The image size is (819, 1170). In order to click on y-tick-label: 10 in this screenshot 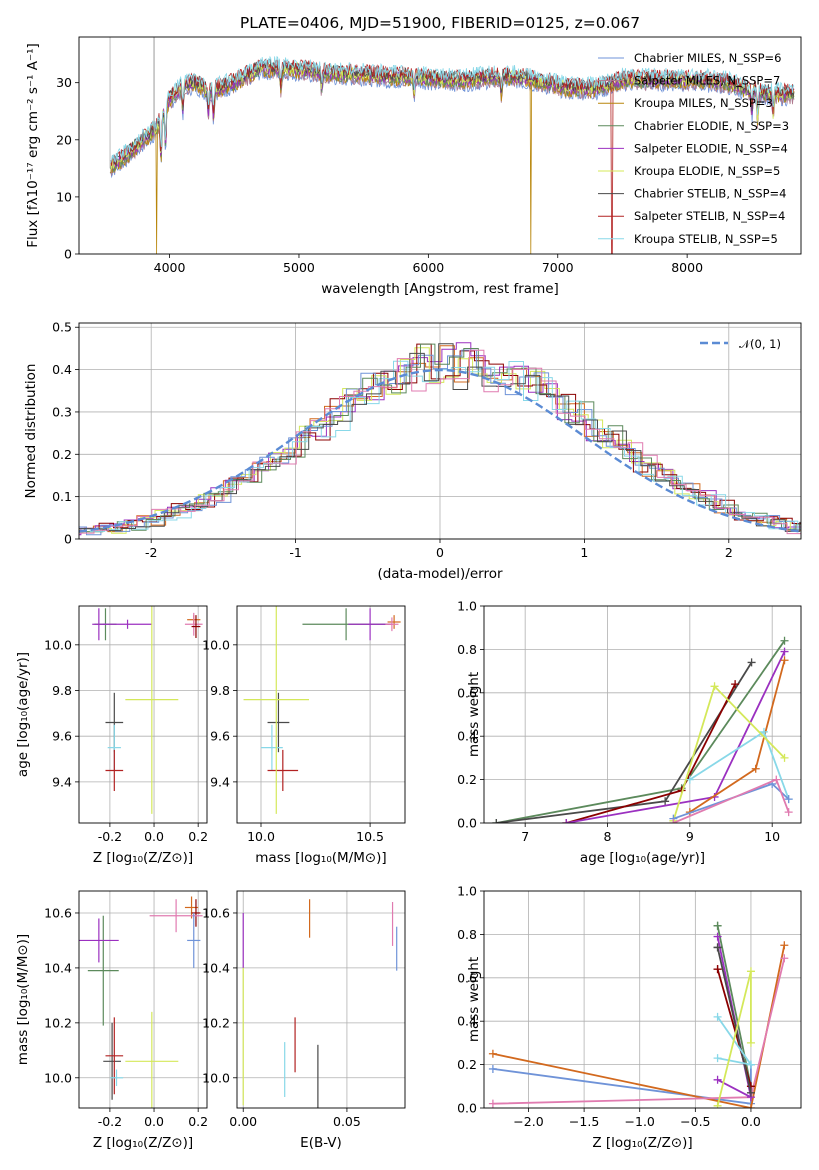, I will do `click(64, 196)`.